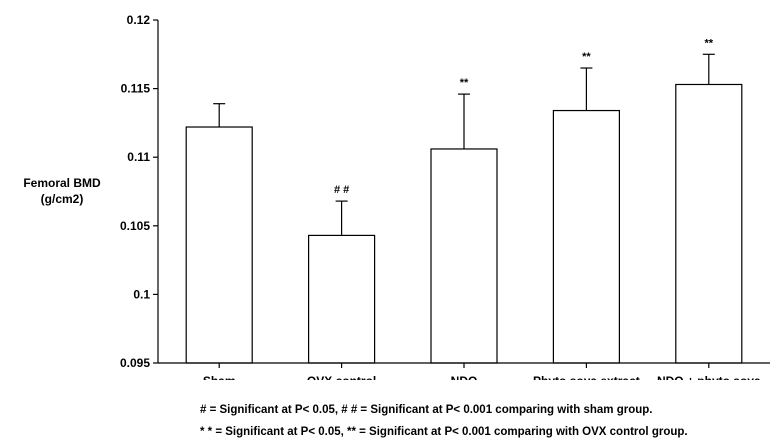 The height and width of the screenshot is (444, 779). Describe the element at coordinates (62, 183) in the screenshot. I see `y-axis-label-line1: Femoral BMD` at that location.